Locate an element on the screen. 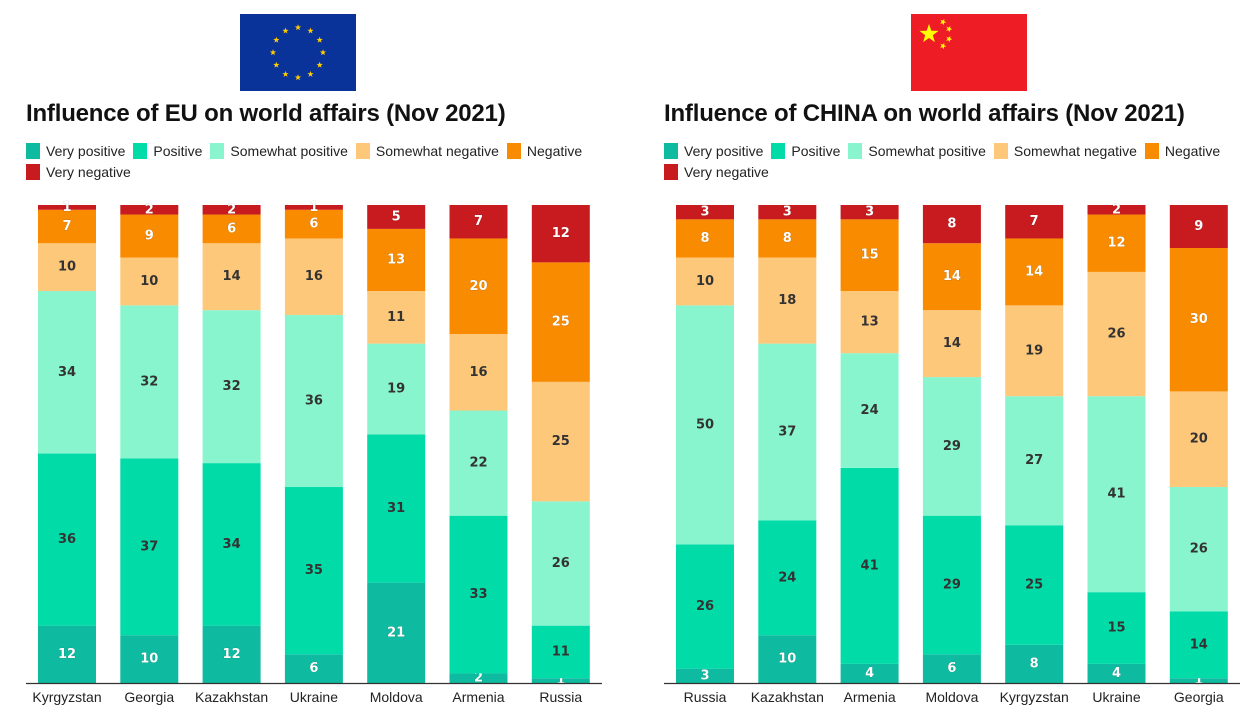 The height and width of the screenshot is (714, 1260). data-label: 18 is located at coordinates (787, 300).